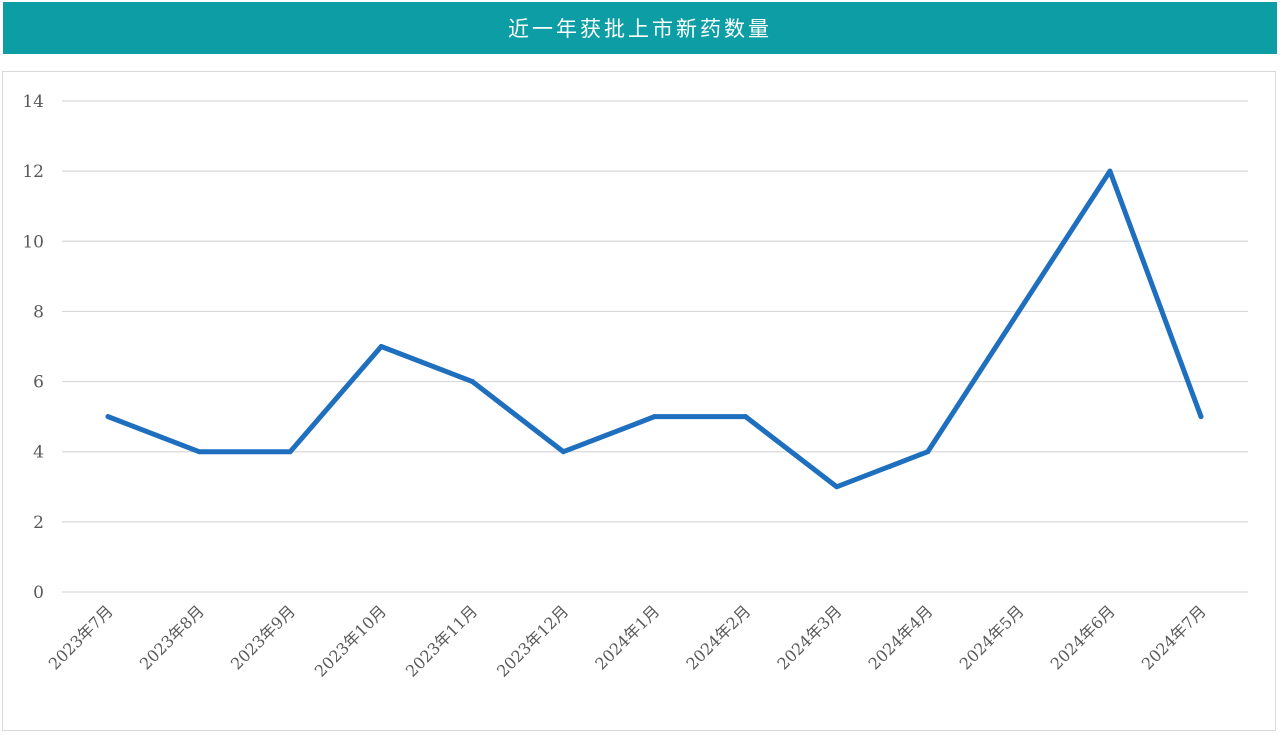  I want to click on y-axis-ticks: 0 2 4 6 8 10 12 14, so click(33, 347).